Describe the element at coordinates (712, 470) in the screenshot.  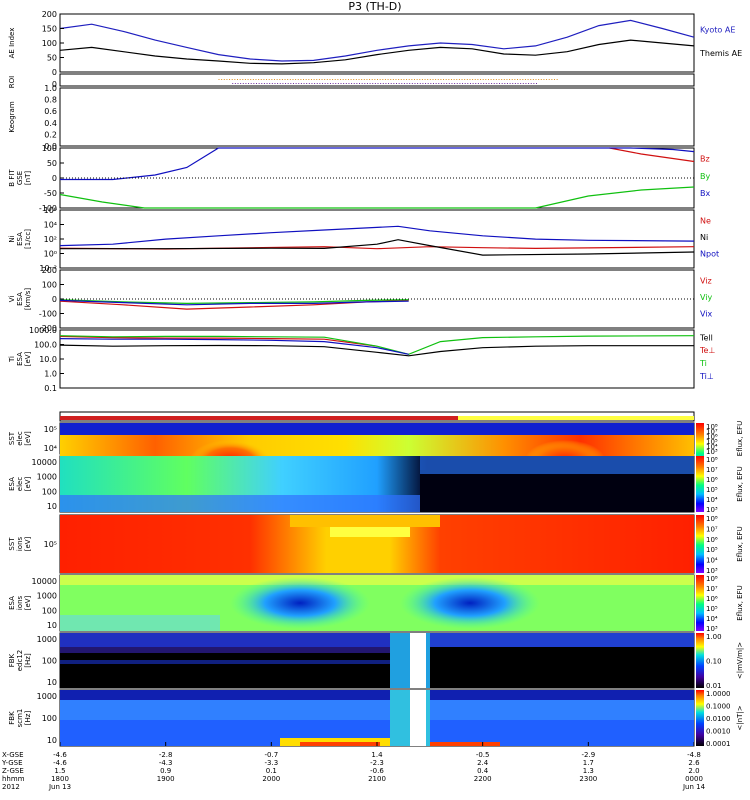
I see `esa-elec-cbar-tick: 10⁷` at that location.